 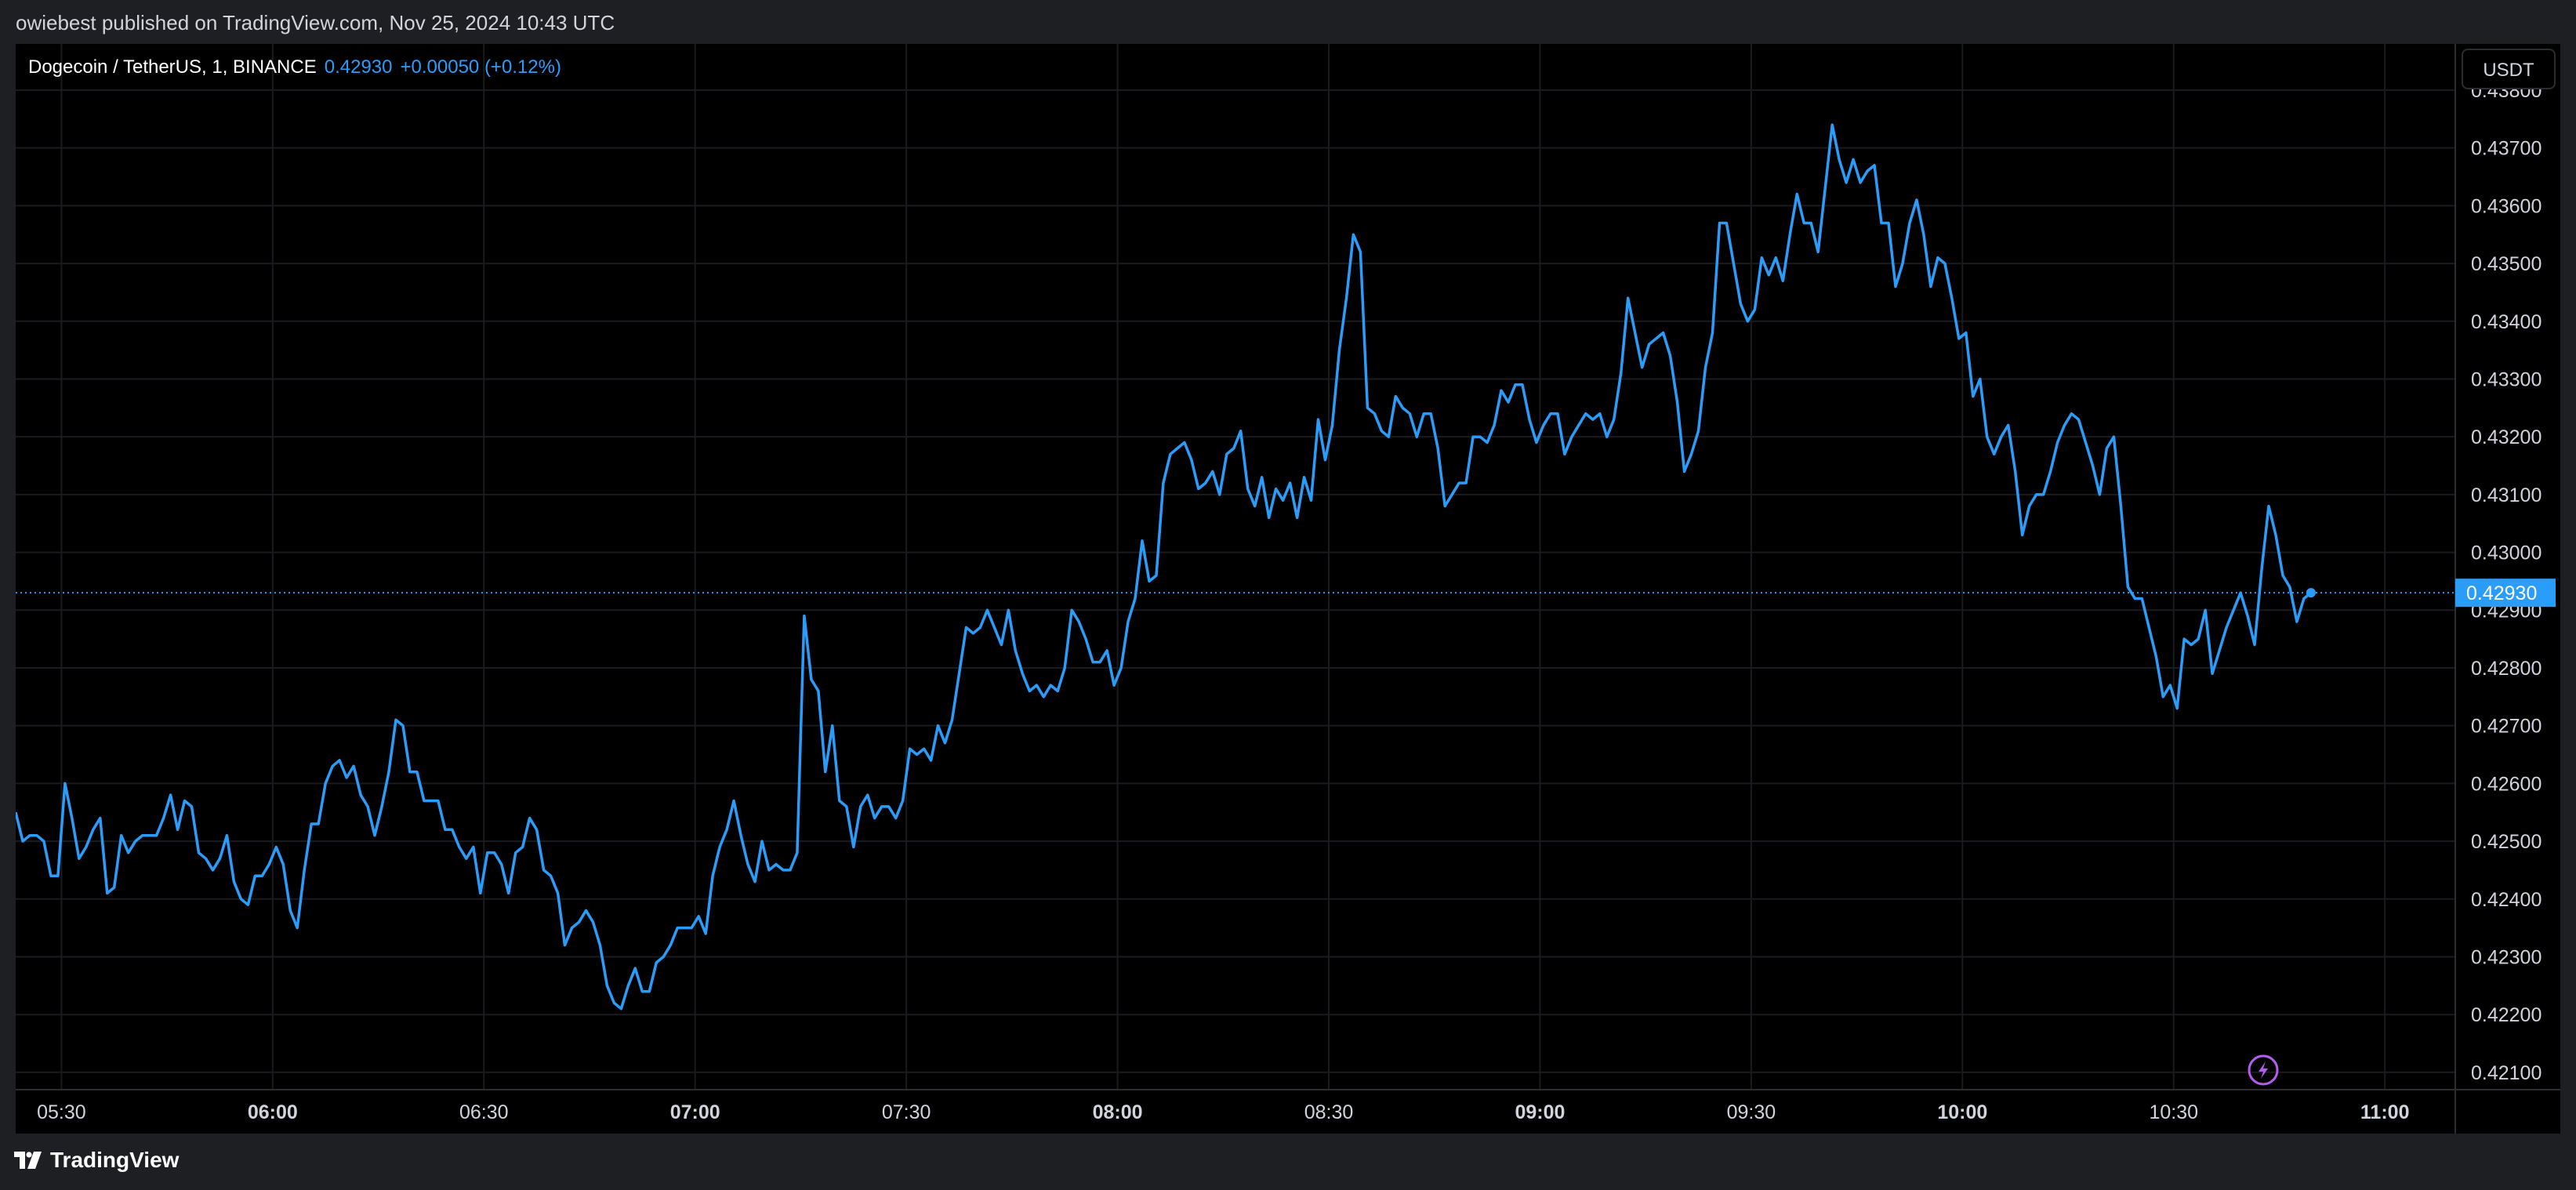 I want to click on y-tick-label: 0.43600, so click(x=2506, y=206).